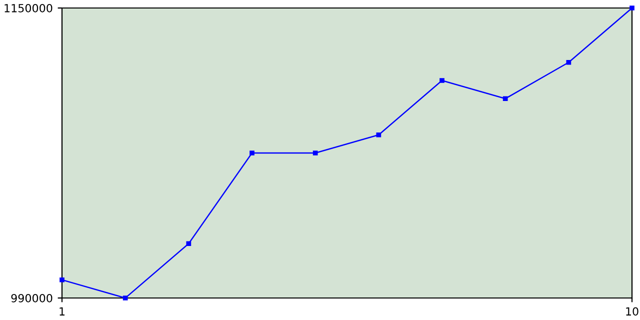 The image size is (640, 320). What do you see at coordinates (632, 311) in the screenshot?
I see `x-tick-label: 10` at bounding box center [632, 311].